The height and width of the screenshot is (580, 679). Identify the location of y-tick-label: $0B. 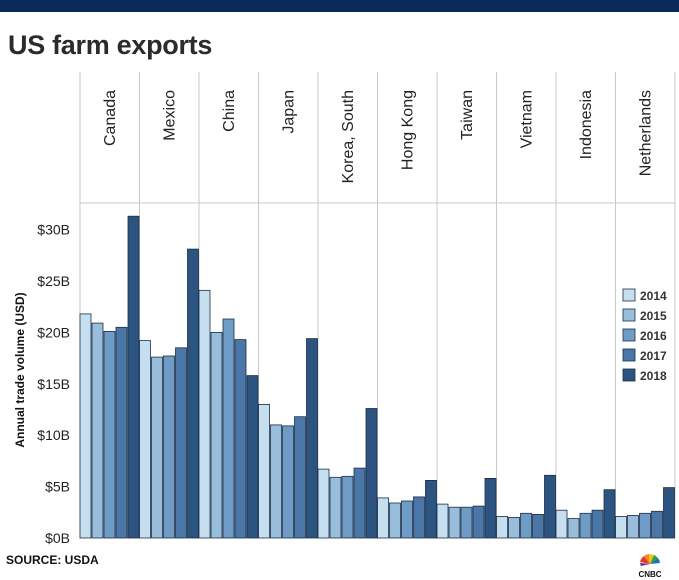
(57, 538).